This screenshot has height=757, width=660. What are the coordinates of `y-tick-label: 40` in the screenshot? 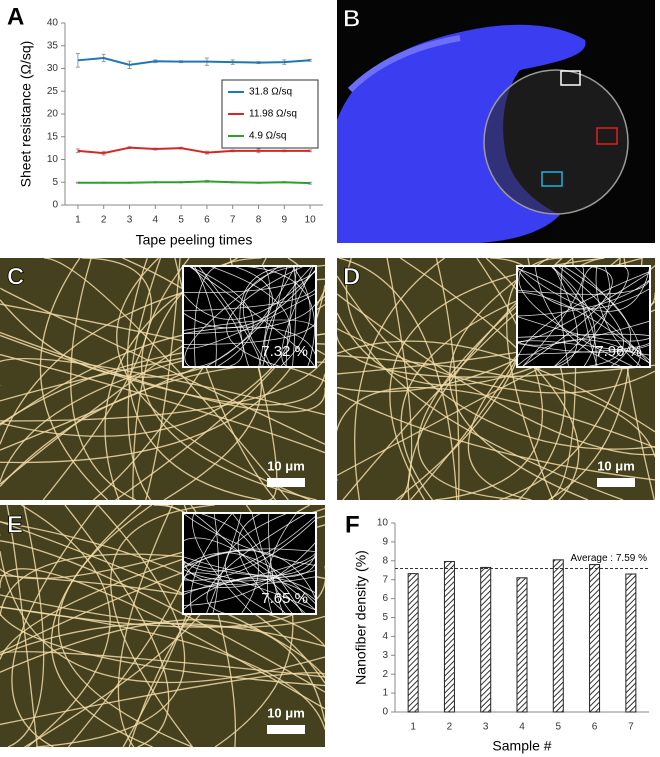 It's located at (53, 23).